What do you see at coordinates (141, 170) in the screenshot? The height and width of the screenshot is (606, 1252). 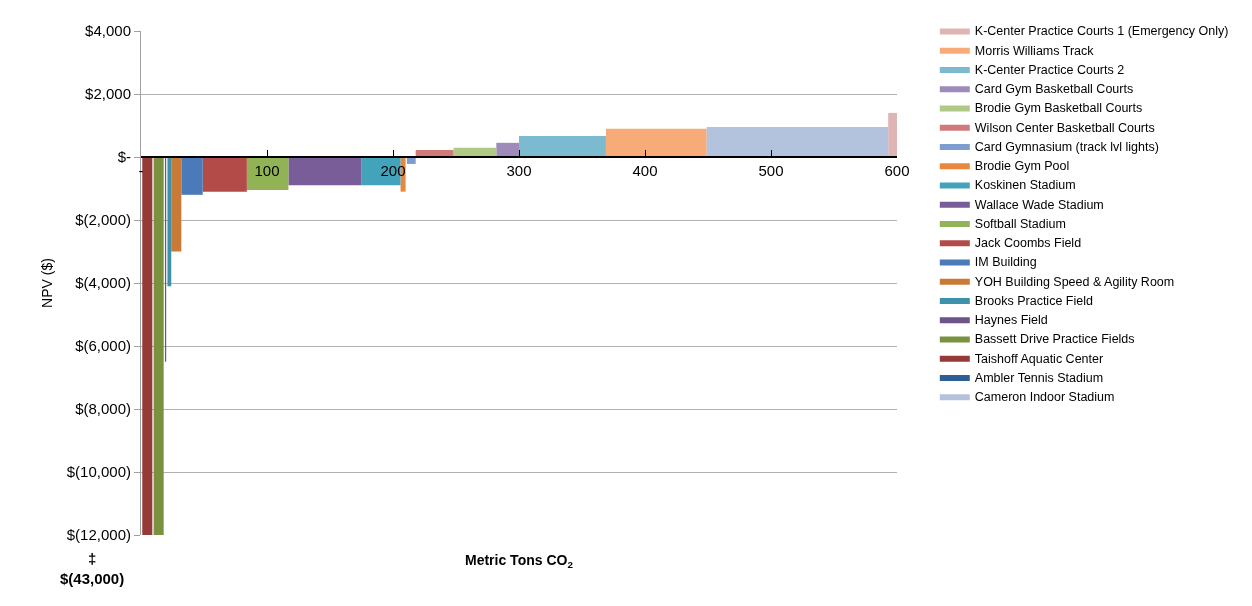 I see `x-tick-label: -` at bounding box center [141, 170].